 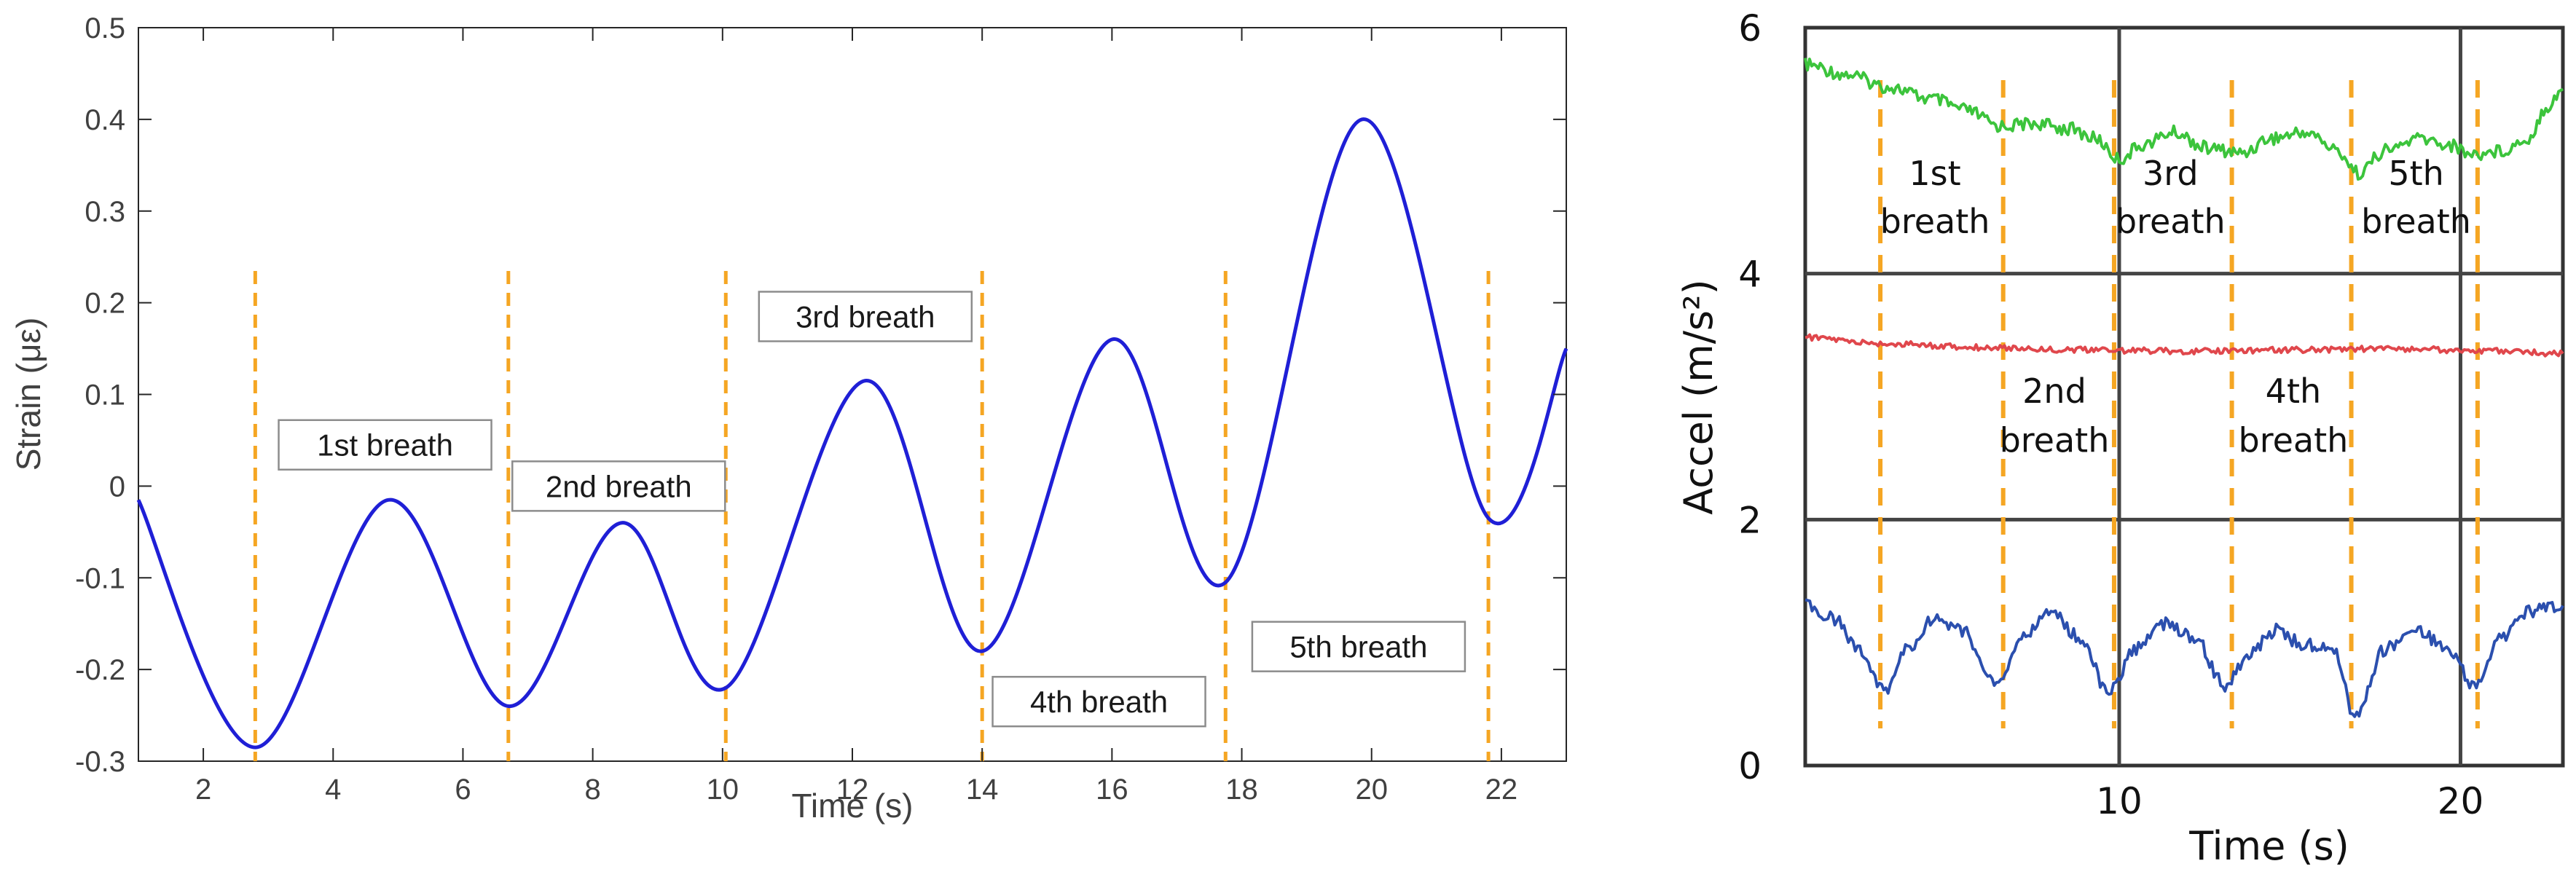 What do you see at coordinates (1750, 520) in the screenshot?
I see `accel-y-tick-label: 2` at bounding box center [1750, 520].